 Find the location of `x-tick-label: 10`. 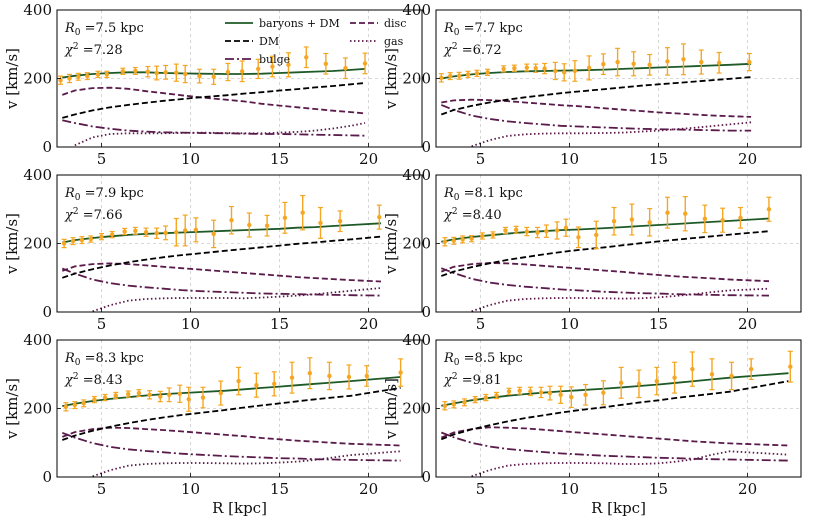

x-tick-label: 10 is located at coordinates (190, 159).